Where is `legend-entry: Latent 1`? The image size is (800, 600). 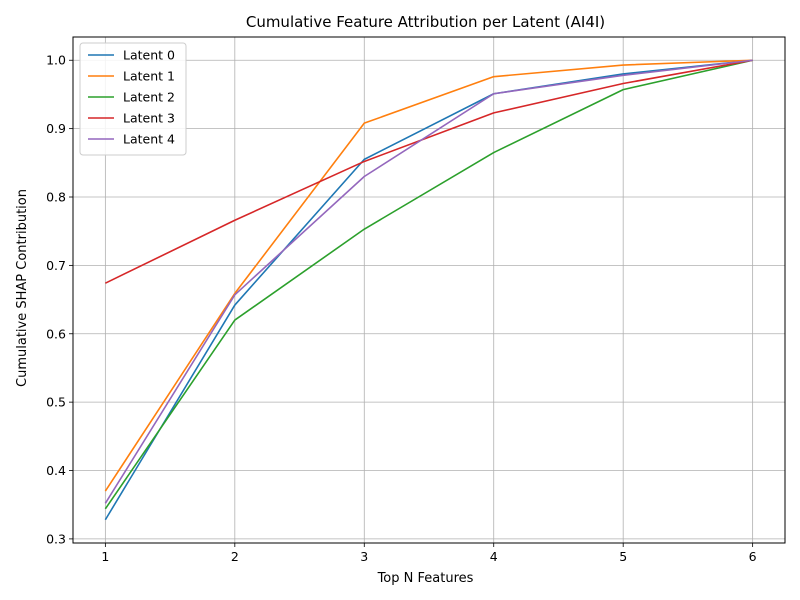 legend-entry: Latent 1 is located at coordinates (149, 76).